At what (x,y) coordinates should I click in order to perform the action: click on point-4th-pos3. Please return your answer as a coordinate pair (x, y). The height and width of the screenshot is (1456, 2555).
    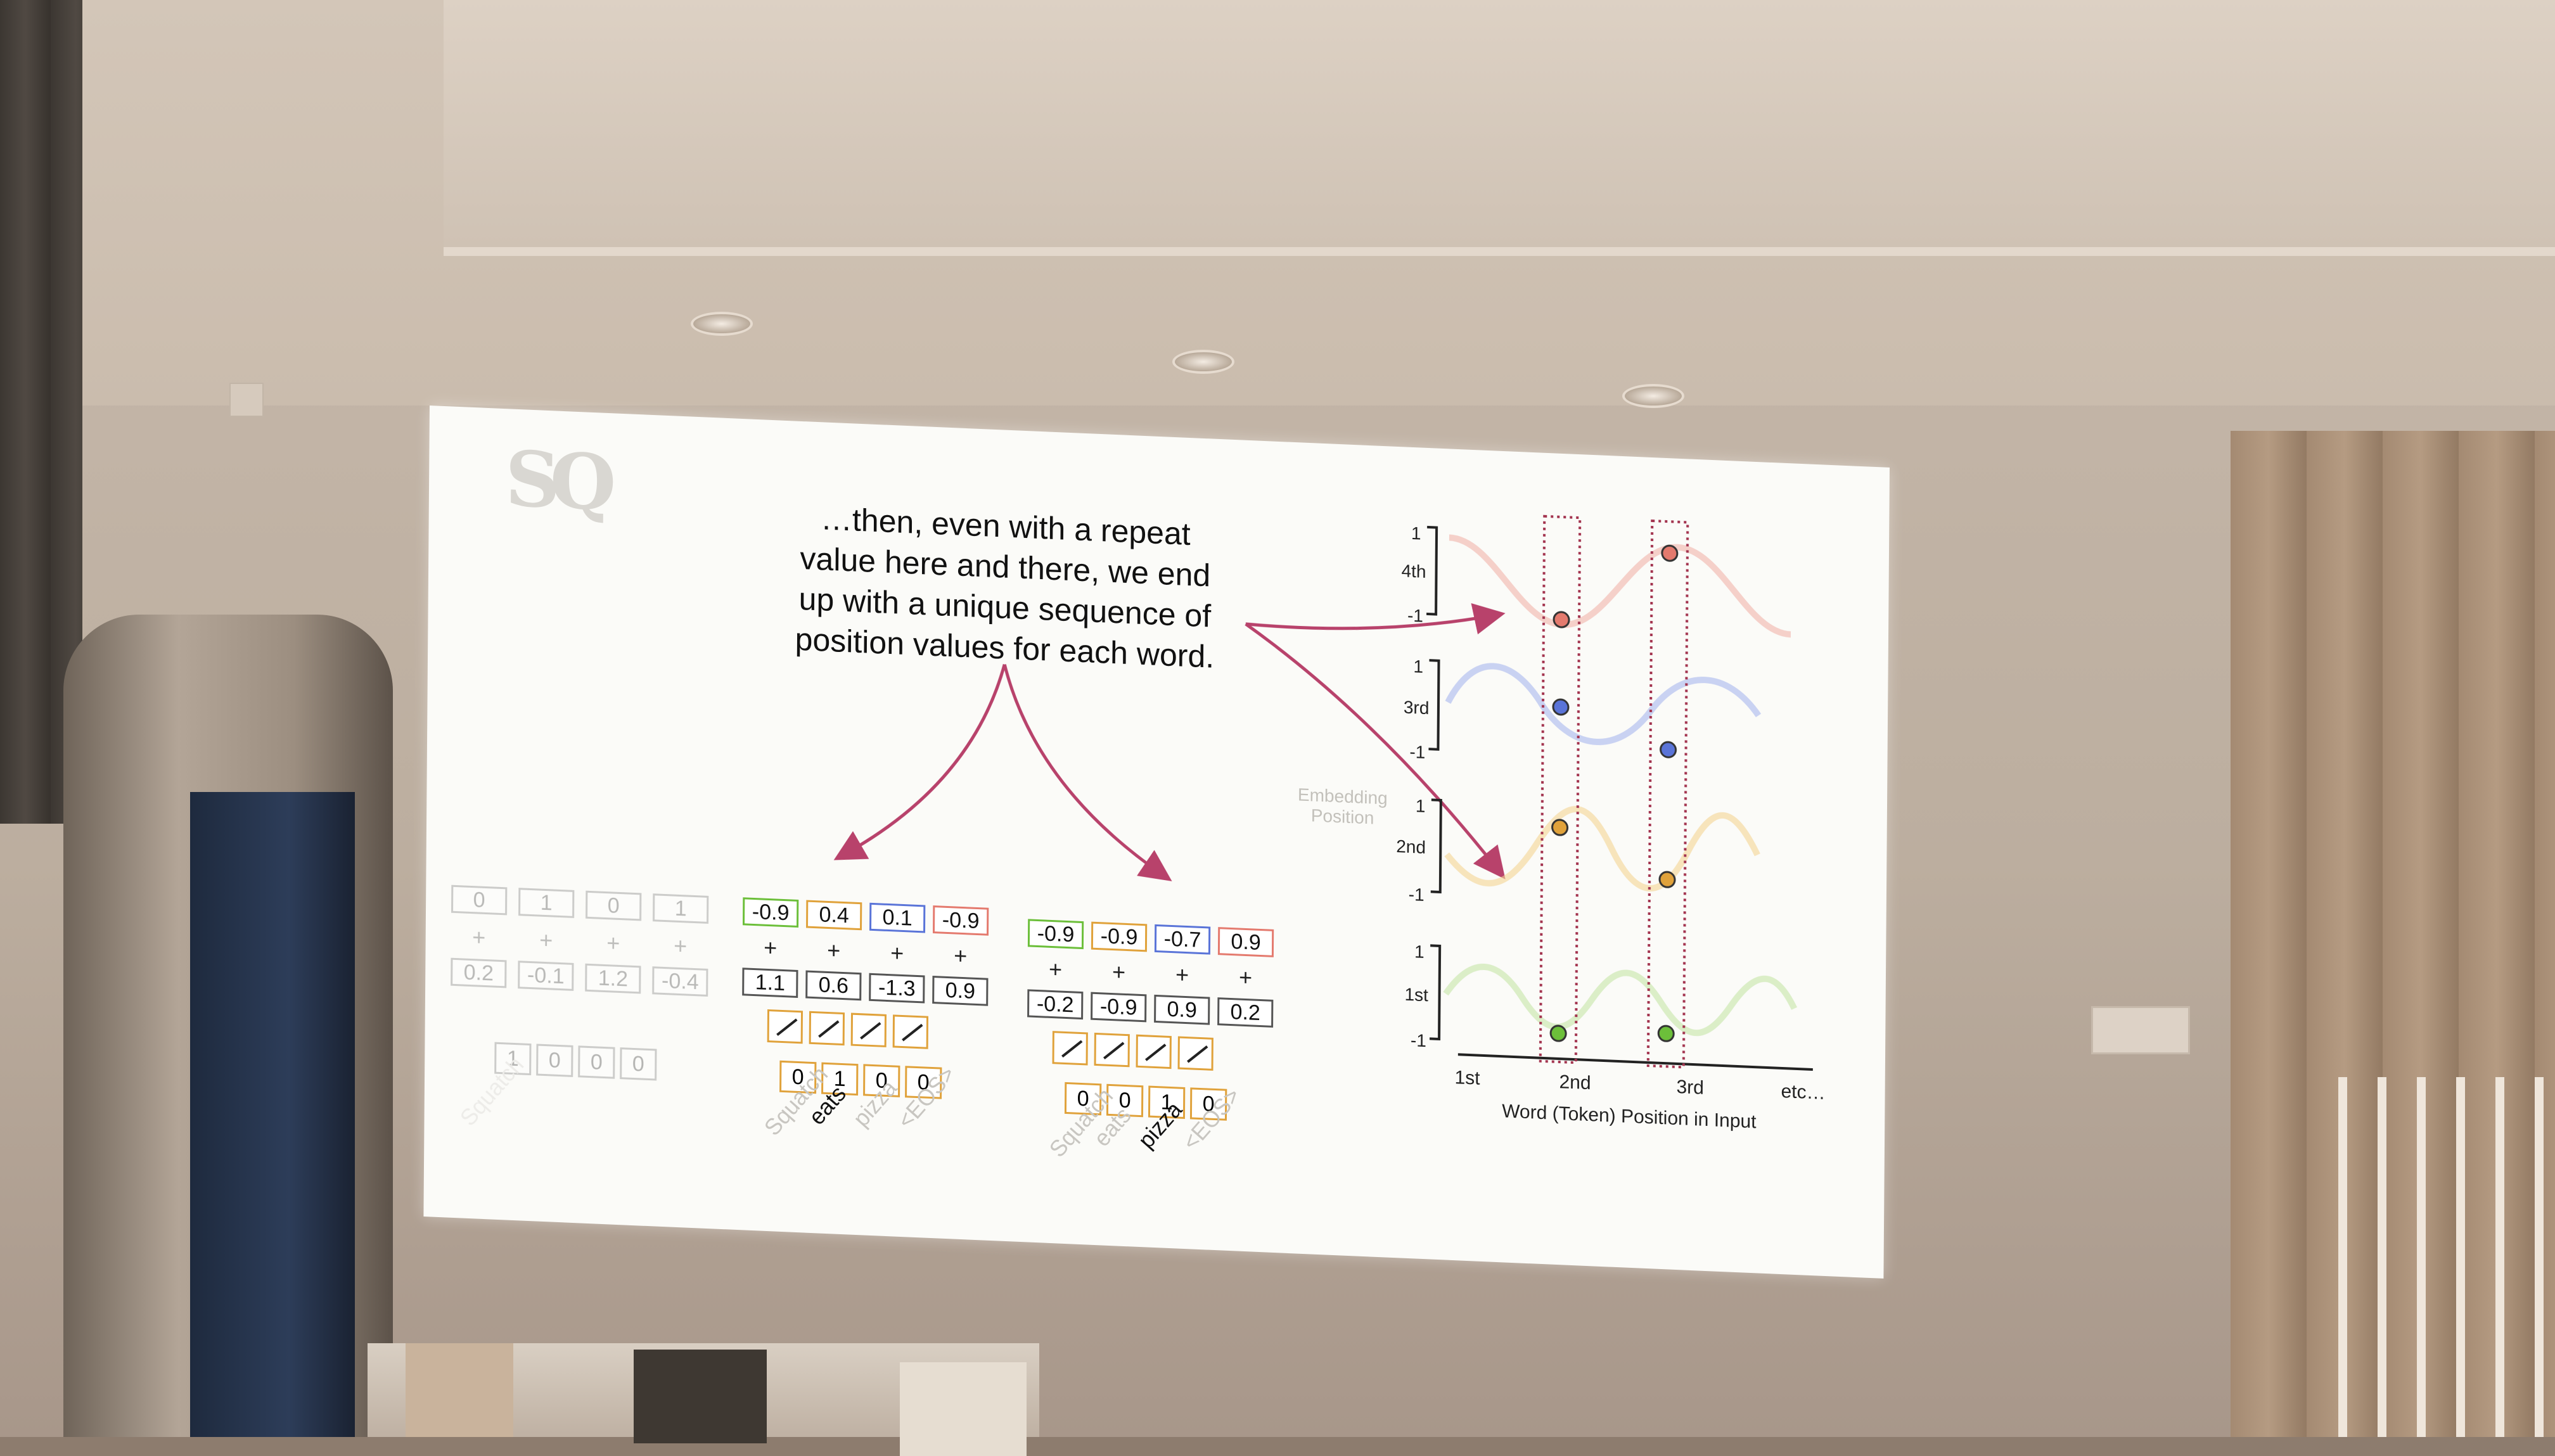
    Looking at the image, I should click on (1670, 553).